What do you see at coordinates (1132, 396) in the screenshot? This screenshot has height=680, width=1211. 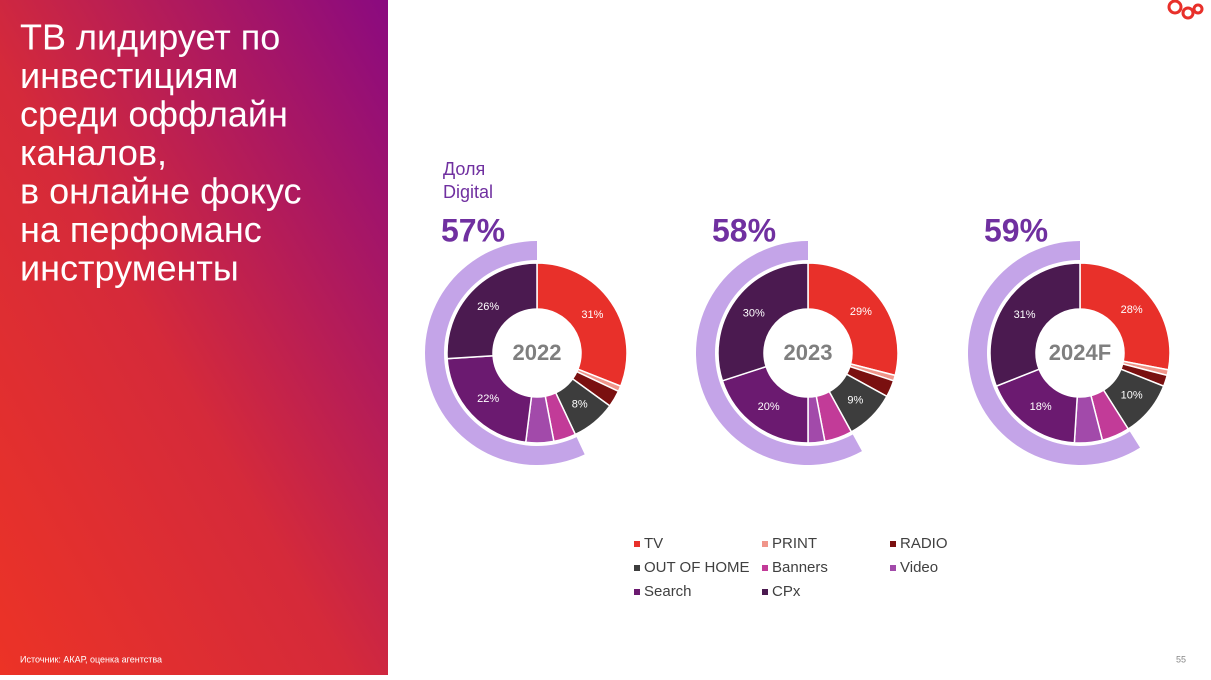 I see `value-label: 10%` at bounding box center [1132, 396].